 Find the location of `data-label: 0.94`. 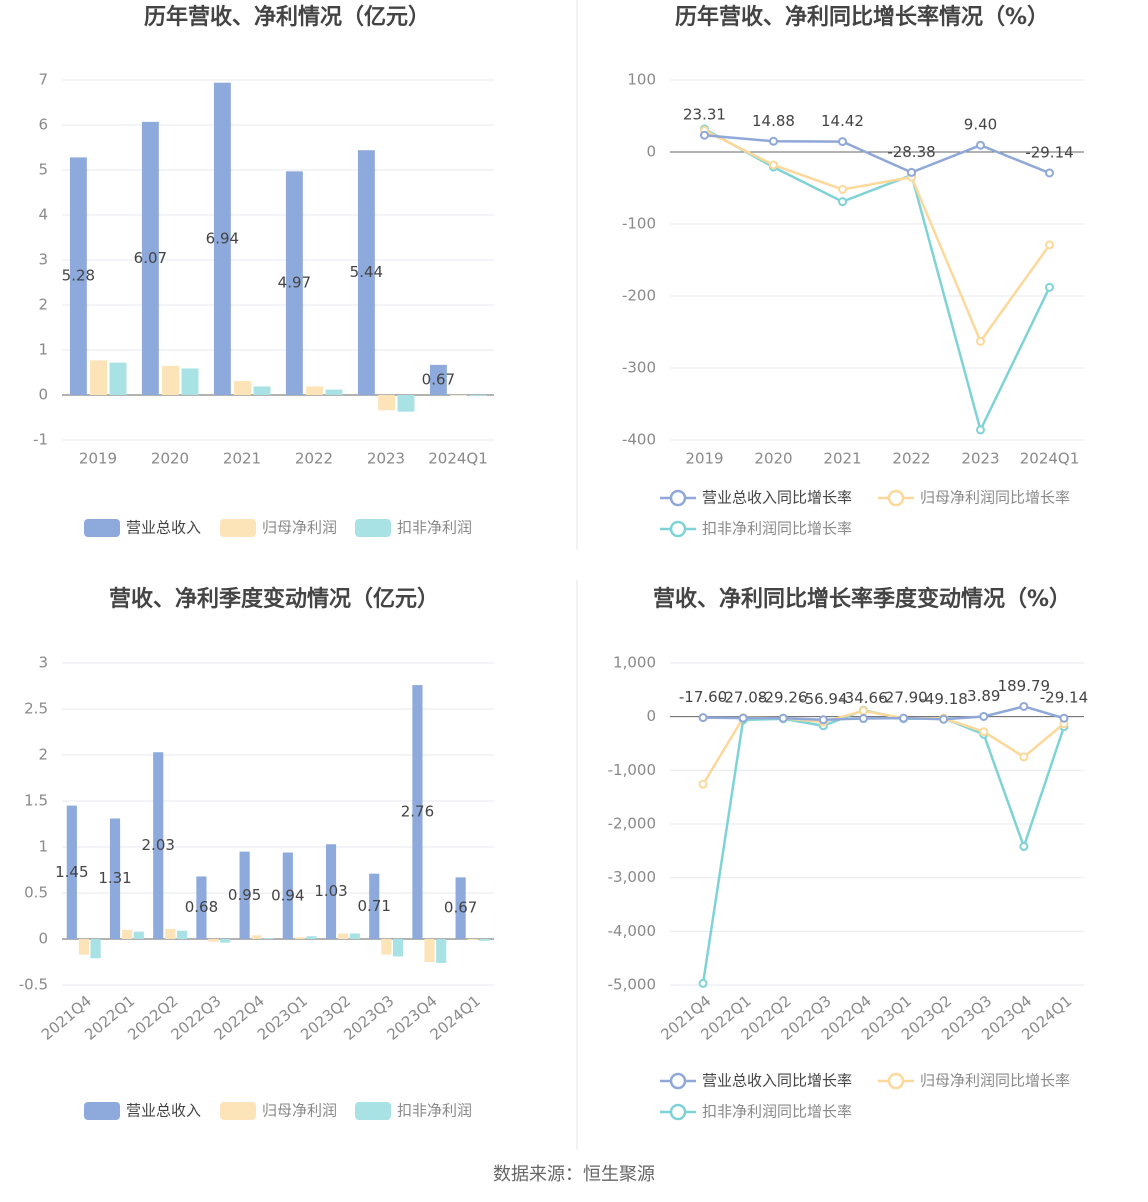

data-label: 0.94 is located at coordinates (287, 895).